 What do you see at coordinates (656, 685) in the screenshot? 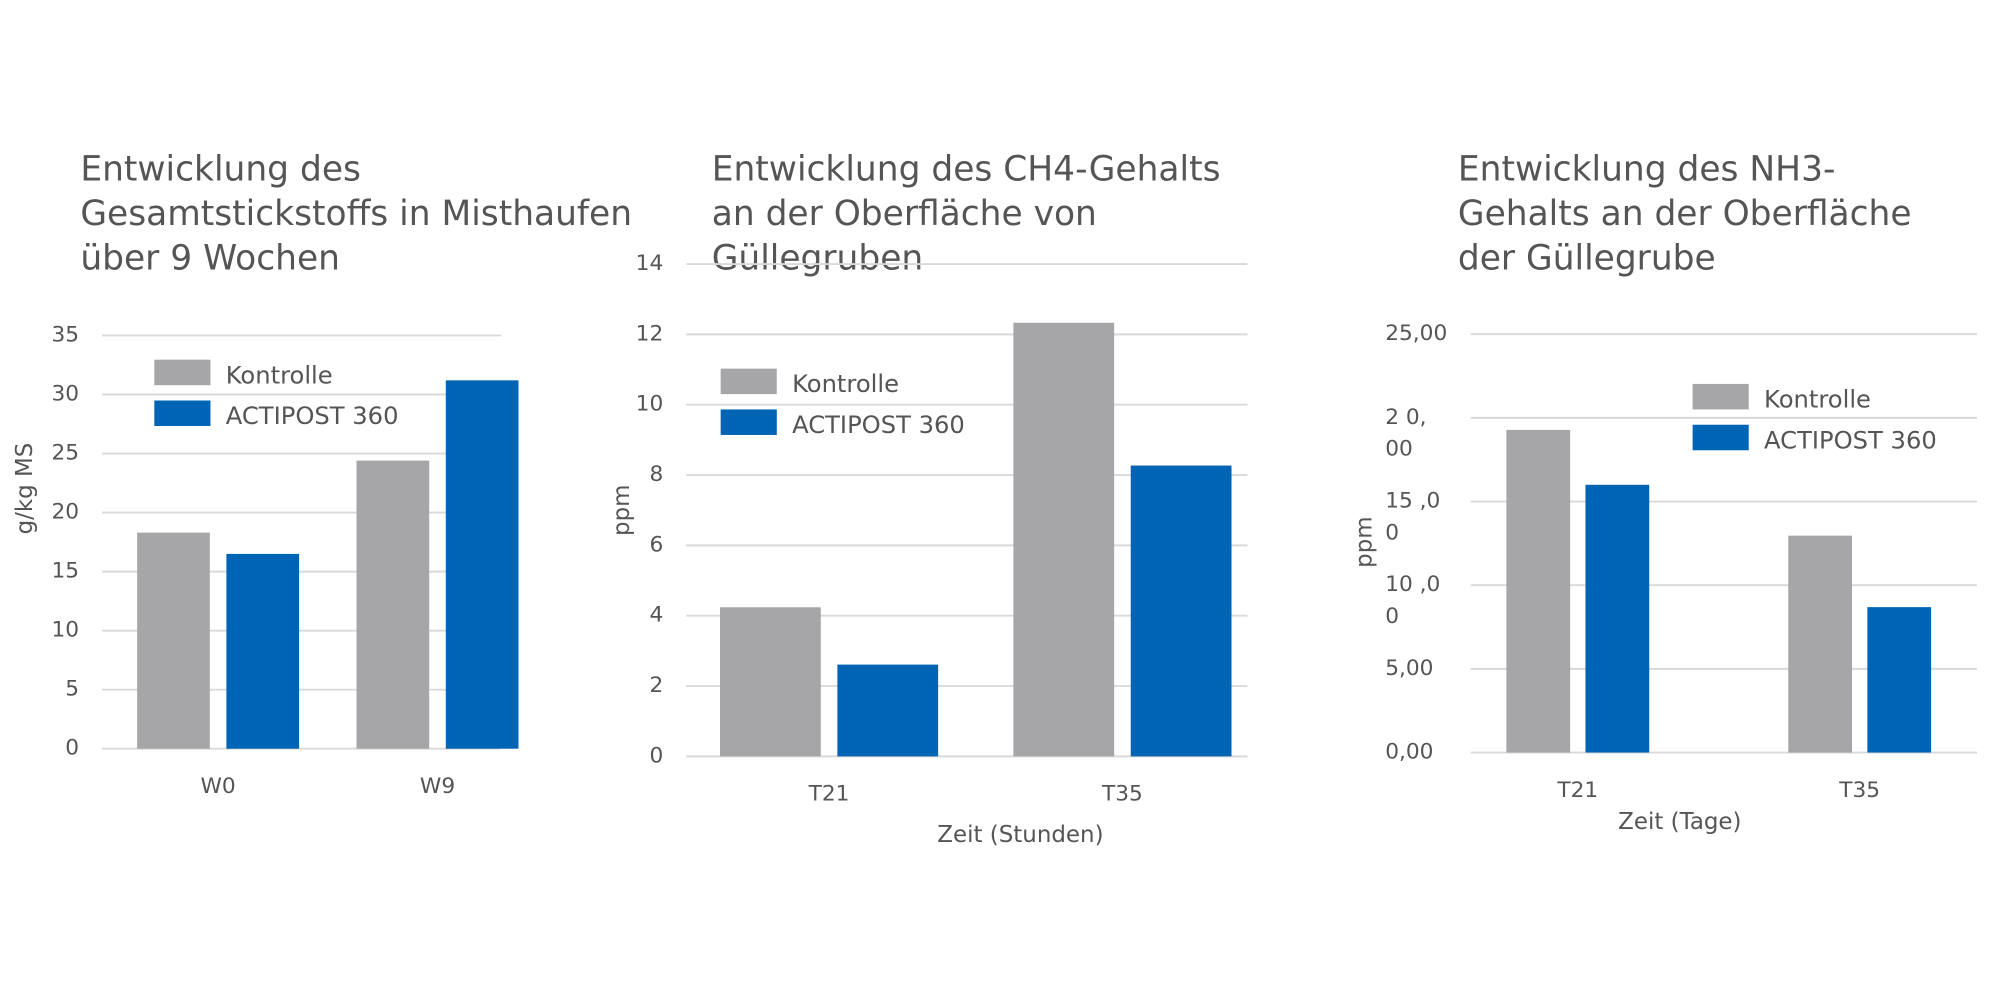
I see `y-tick-label: 2` at bounding box center [656, 685].